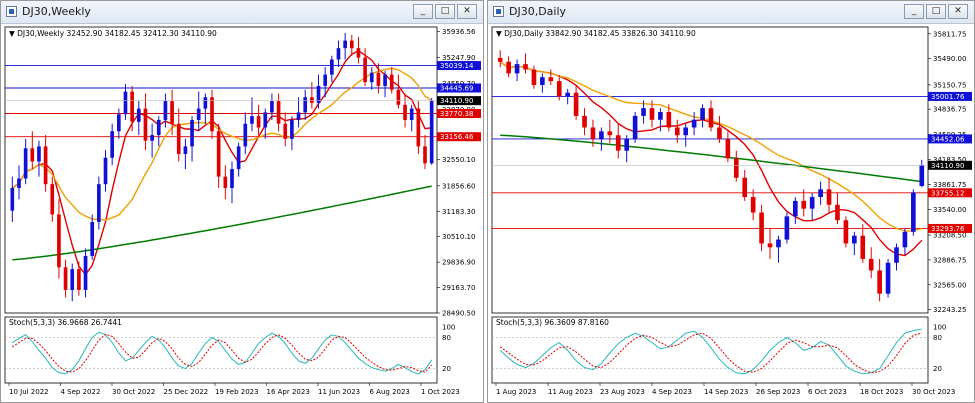 The image size is (975, 403). What do you see at coordinates (446, 369) in the screenshot?
I see `stochastic-level-label: 20` at bounding box center [446, 369].